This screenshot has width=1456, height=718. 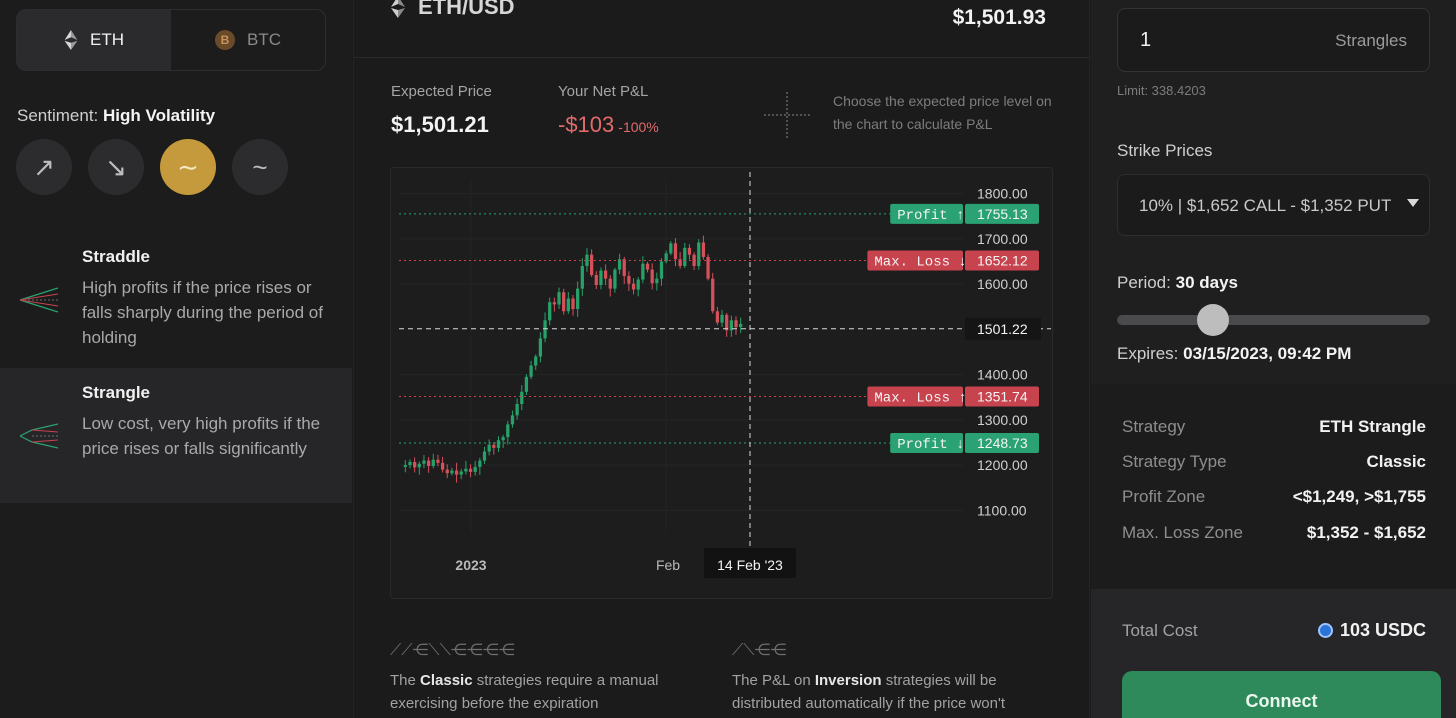 What do you see at coordinates (1164, 496) in the screenshot?
I see `summary-key: Profit Zone` at bounding box center [1164, 496].